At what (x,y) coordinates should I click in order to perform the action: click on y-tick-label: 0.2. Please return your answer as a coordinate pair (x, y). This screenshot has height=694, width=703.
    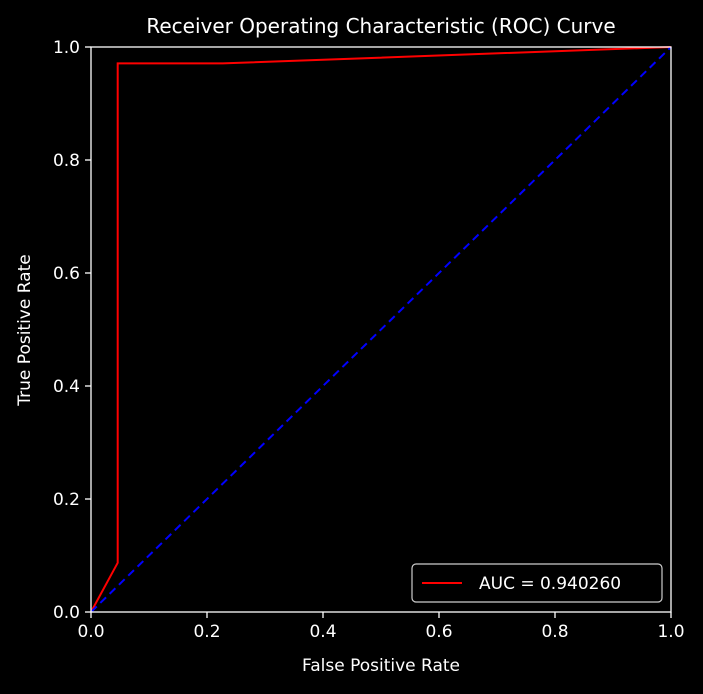
    Looking at the image, I should click on (66, 500).